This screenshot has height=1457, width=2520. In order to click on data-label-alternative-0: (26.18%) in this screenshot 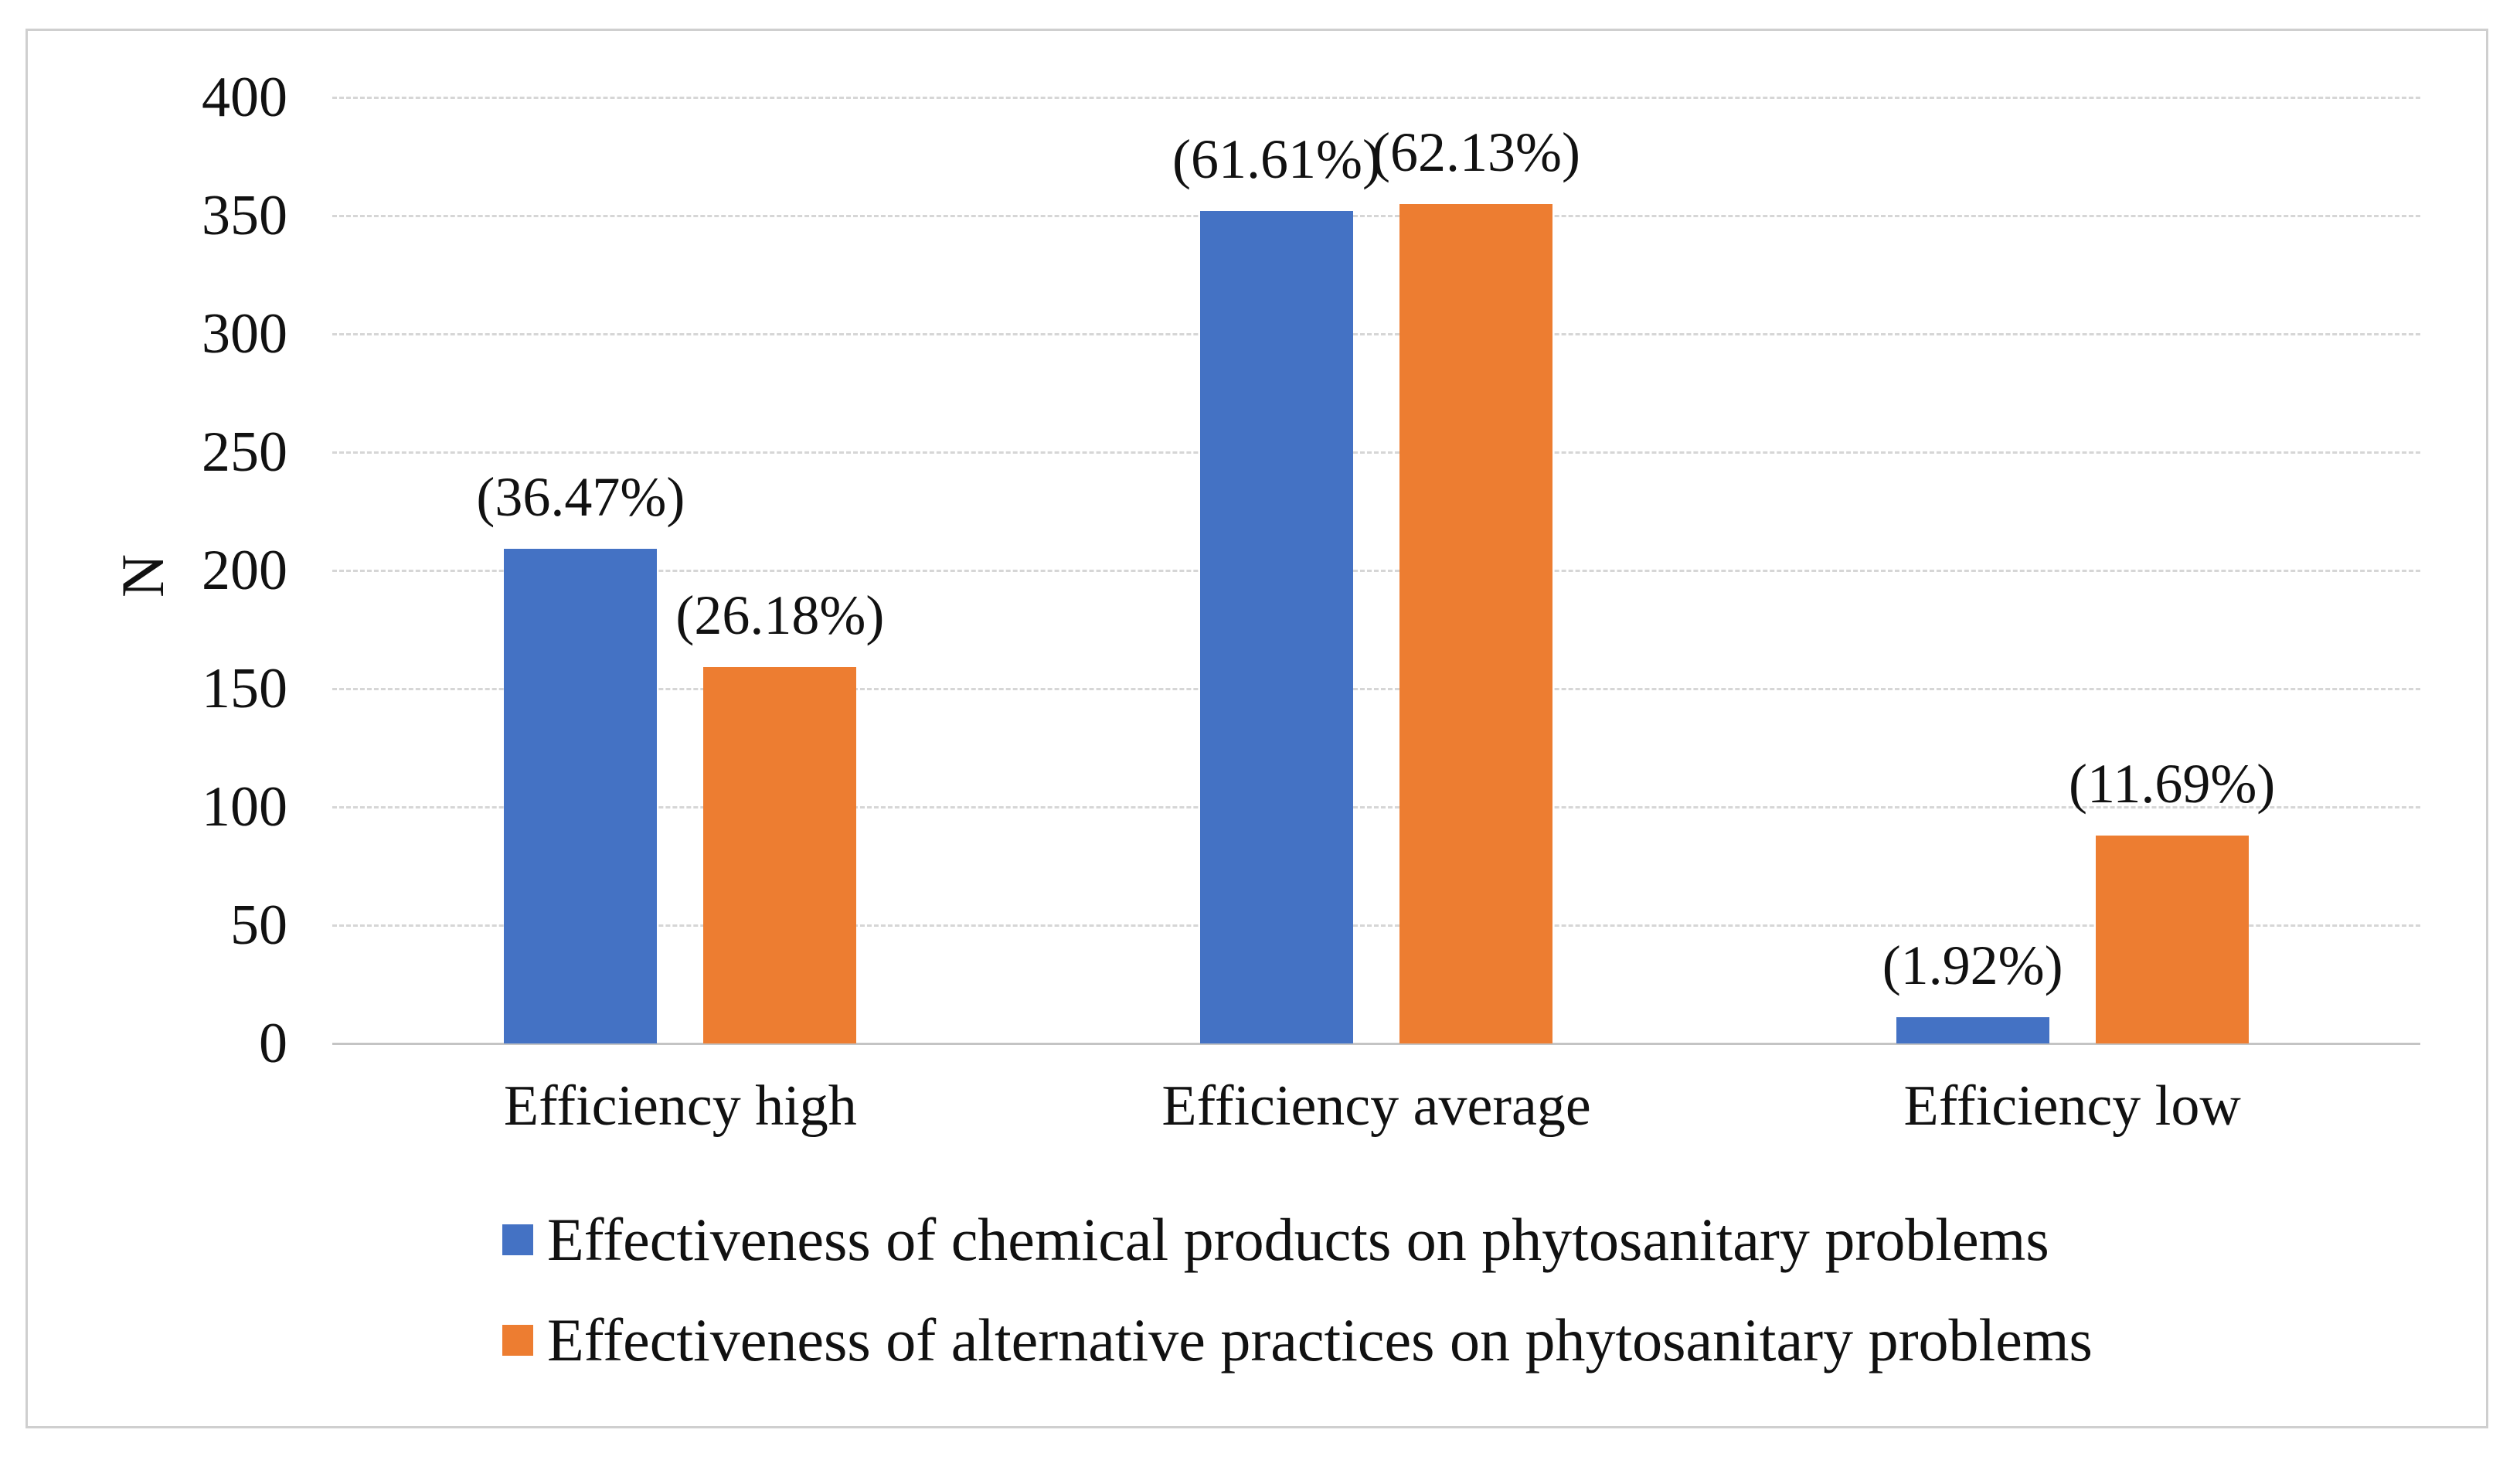, I will do `click(780, 615)`.